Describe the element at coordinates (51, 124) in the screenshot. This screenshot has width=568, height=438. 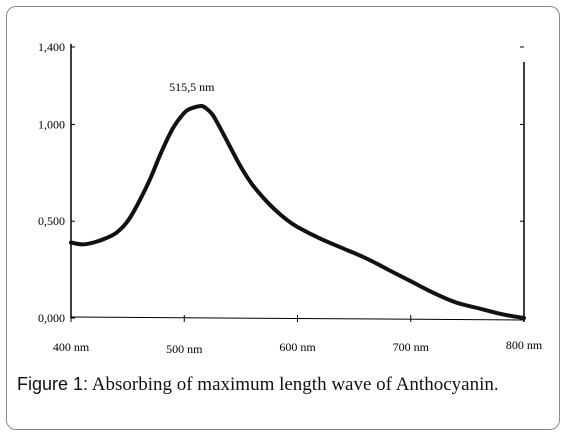
I see `y-tick-label: 1,000` at that location.